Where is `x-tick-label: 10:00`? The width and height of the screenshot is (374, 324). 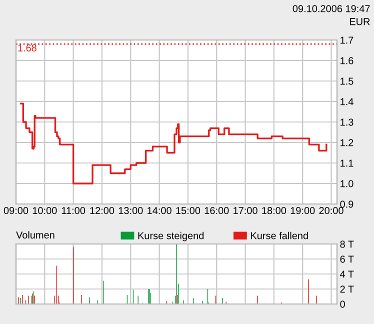 x-tick-label: 10:00 is located at coordinates (44, 210).